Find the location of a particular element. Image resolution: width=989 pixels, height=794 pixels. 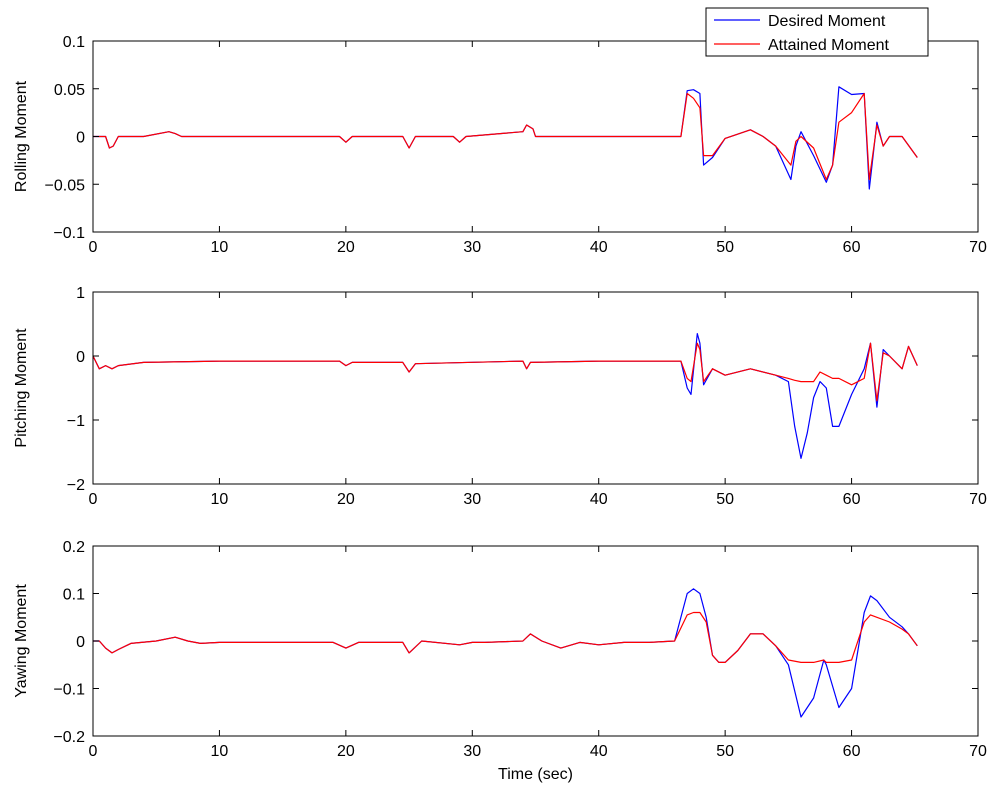

y-tick-label: 0.05 is located at coordinates (69, 90).